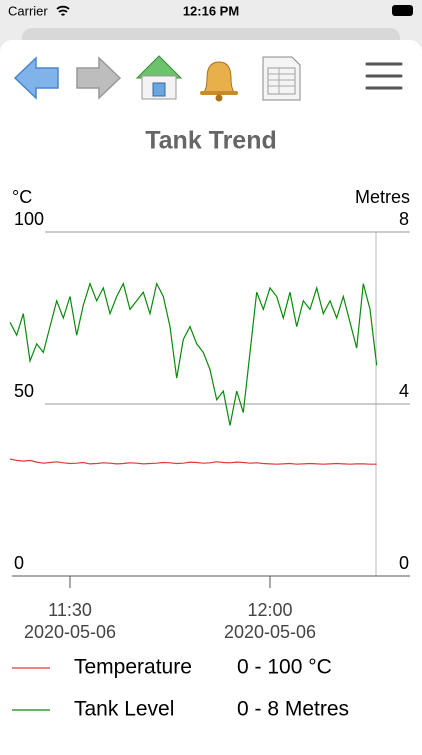  Describe the element at coordinates (211, 141) in the screenshot. I see `chart-title: Tank Trend` at that location.